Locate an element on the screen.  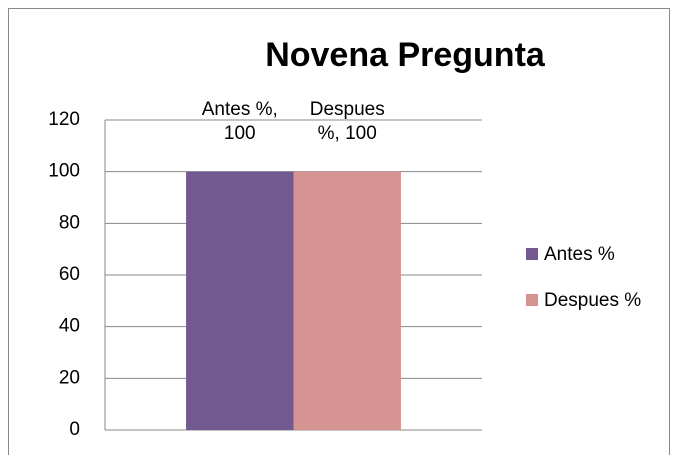
y-tick-label: 80 is located at coordinates (69, 222).